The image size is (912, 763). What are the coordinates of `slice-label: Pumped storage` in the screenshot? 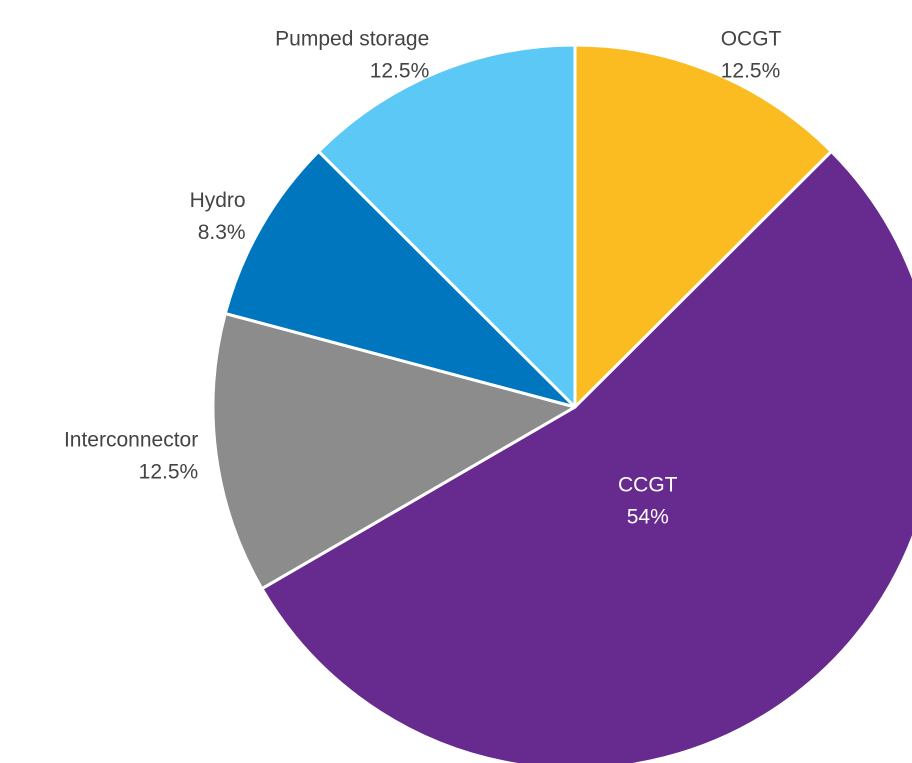 It's located at (352, 38).